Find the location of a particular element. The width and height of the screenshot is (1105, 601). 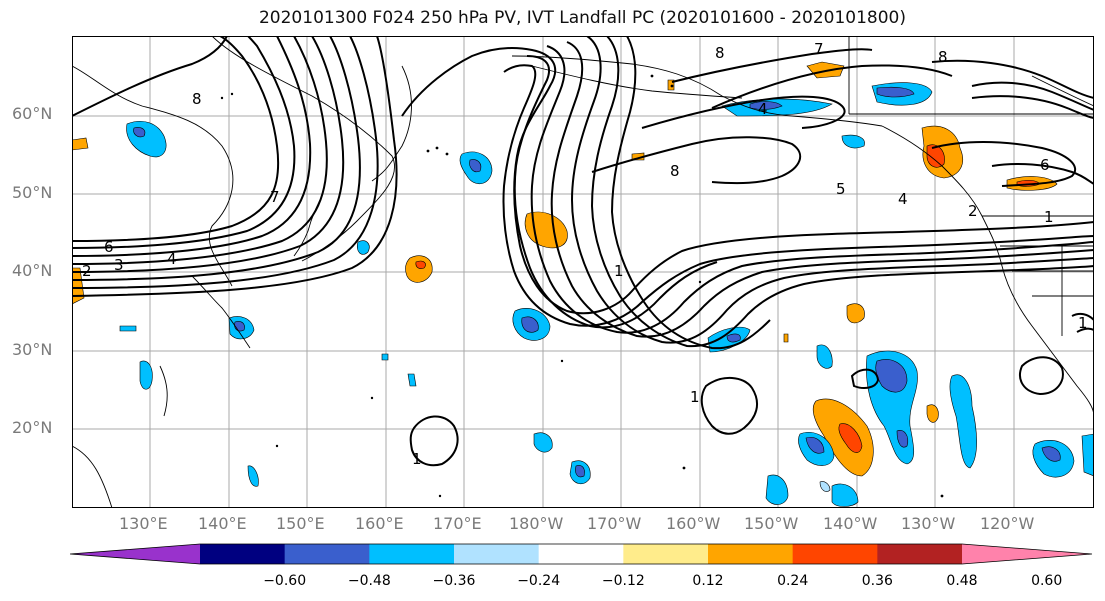

lon-label-160e: 160°E is located at coordinates (379, 523).